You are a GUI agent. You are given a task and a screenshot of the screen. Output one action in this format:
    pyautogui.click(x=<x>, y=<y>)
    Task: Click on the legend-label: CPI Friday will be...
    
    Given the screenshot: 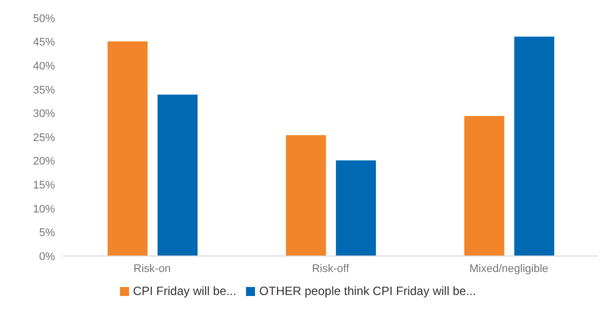 What is the action you would take?
    pyautogui.click(x=184, y=291)
    